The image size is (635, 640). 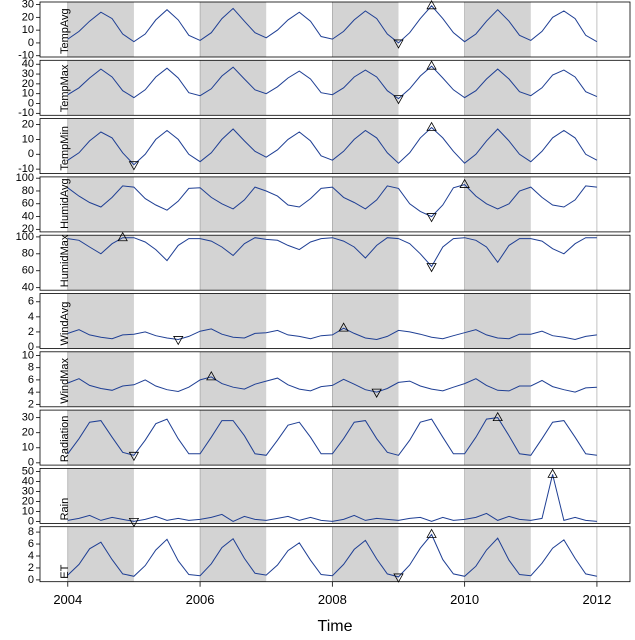 What do you see at coordinates (28, 471) in the screenshot?
I see `y-tick-label: 50` at bounding box center [28, 471].